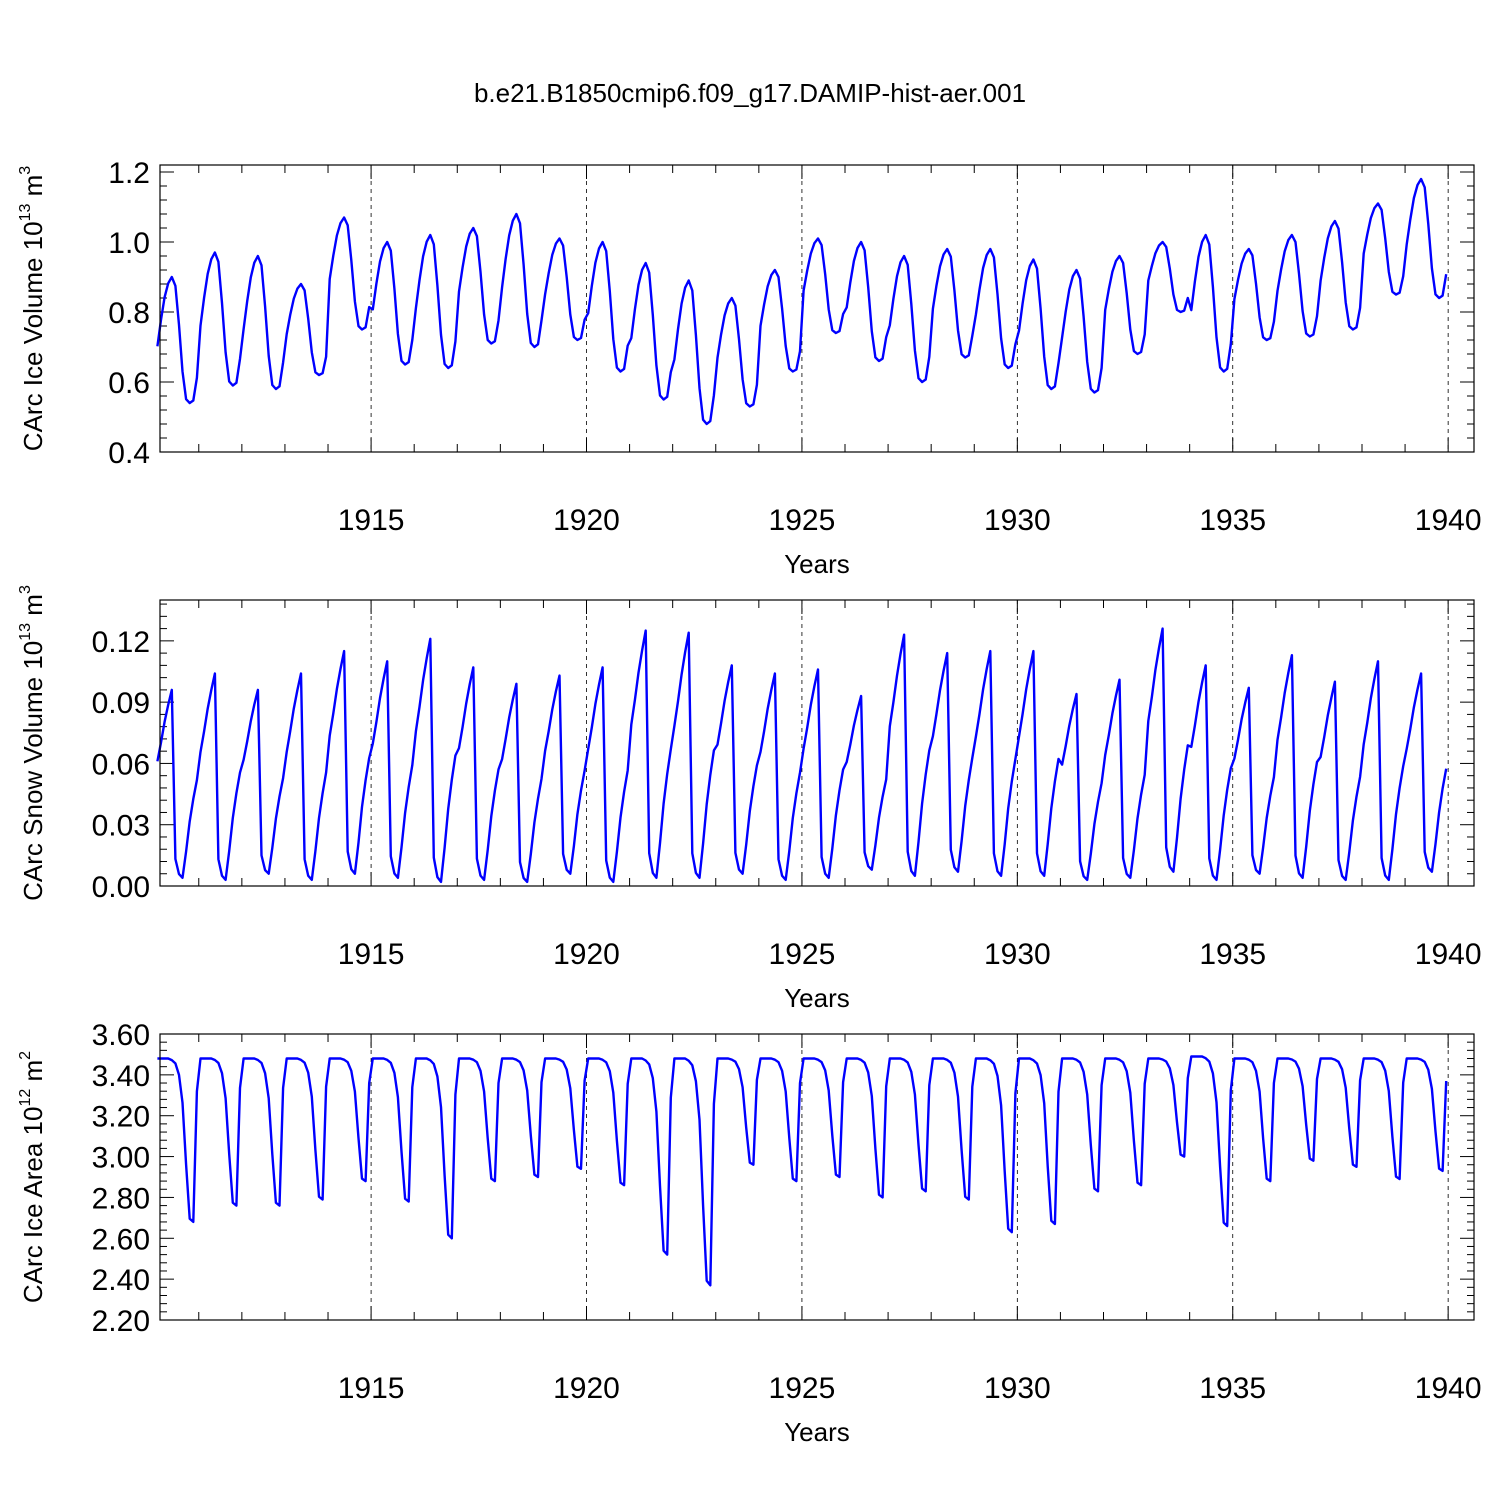 Image resolution: width=1500 pixels, height=1500 pixels. Describe the element at coordinates (121, 1198) in the screenshot. I see `y-tick-label: 2.80` at that location.